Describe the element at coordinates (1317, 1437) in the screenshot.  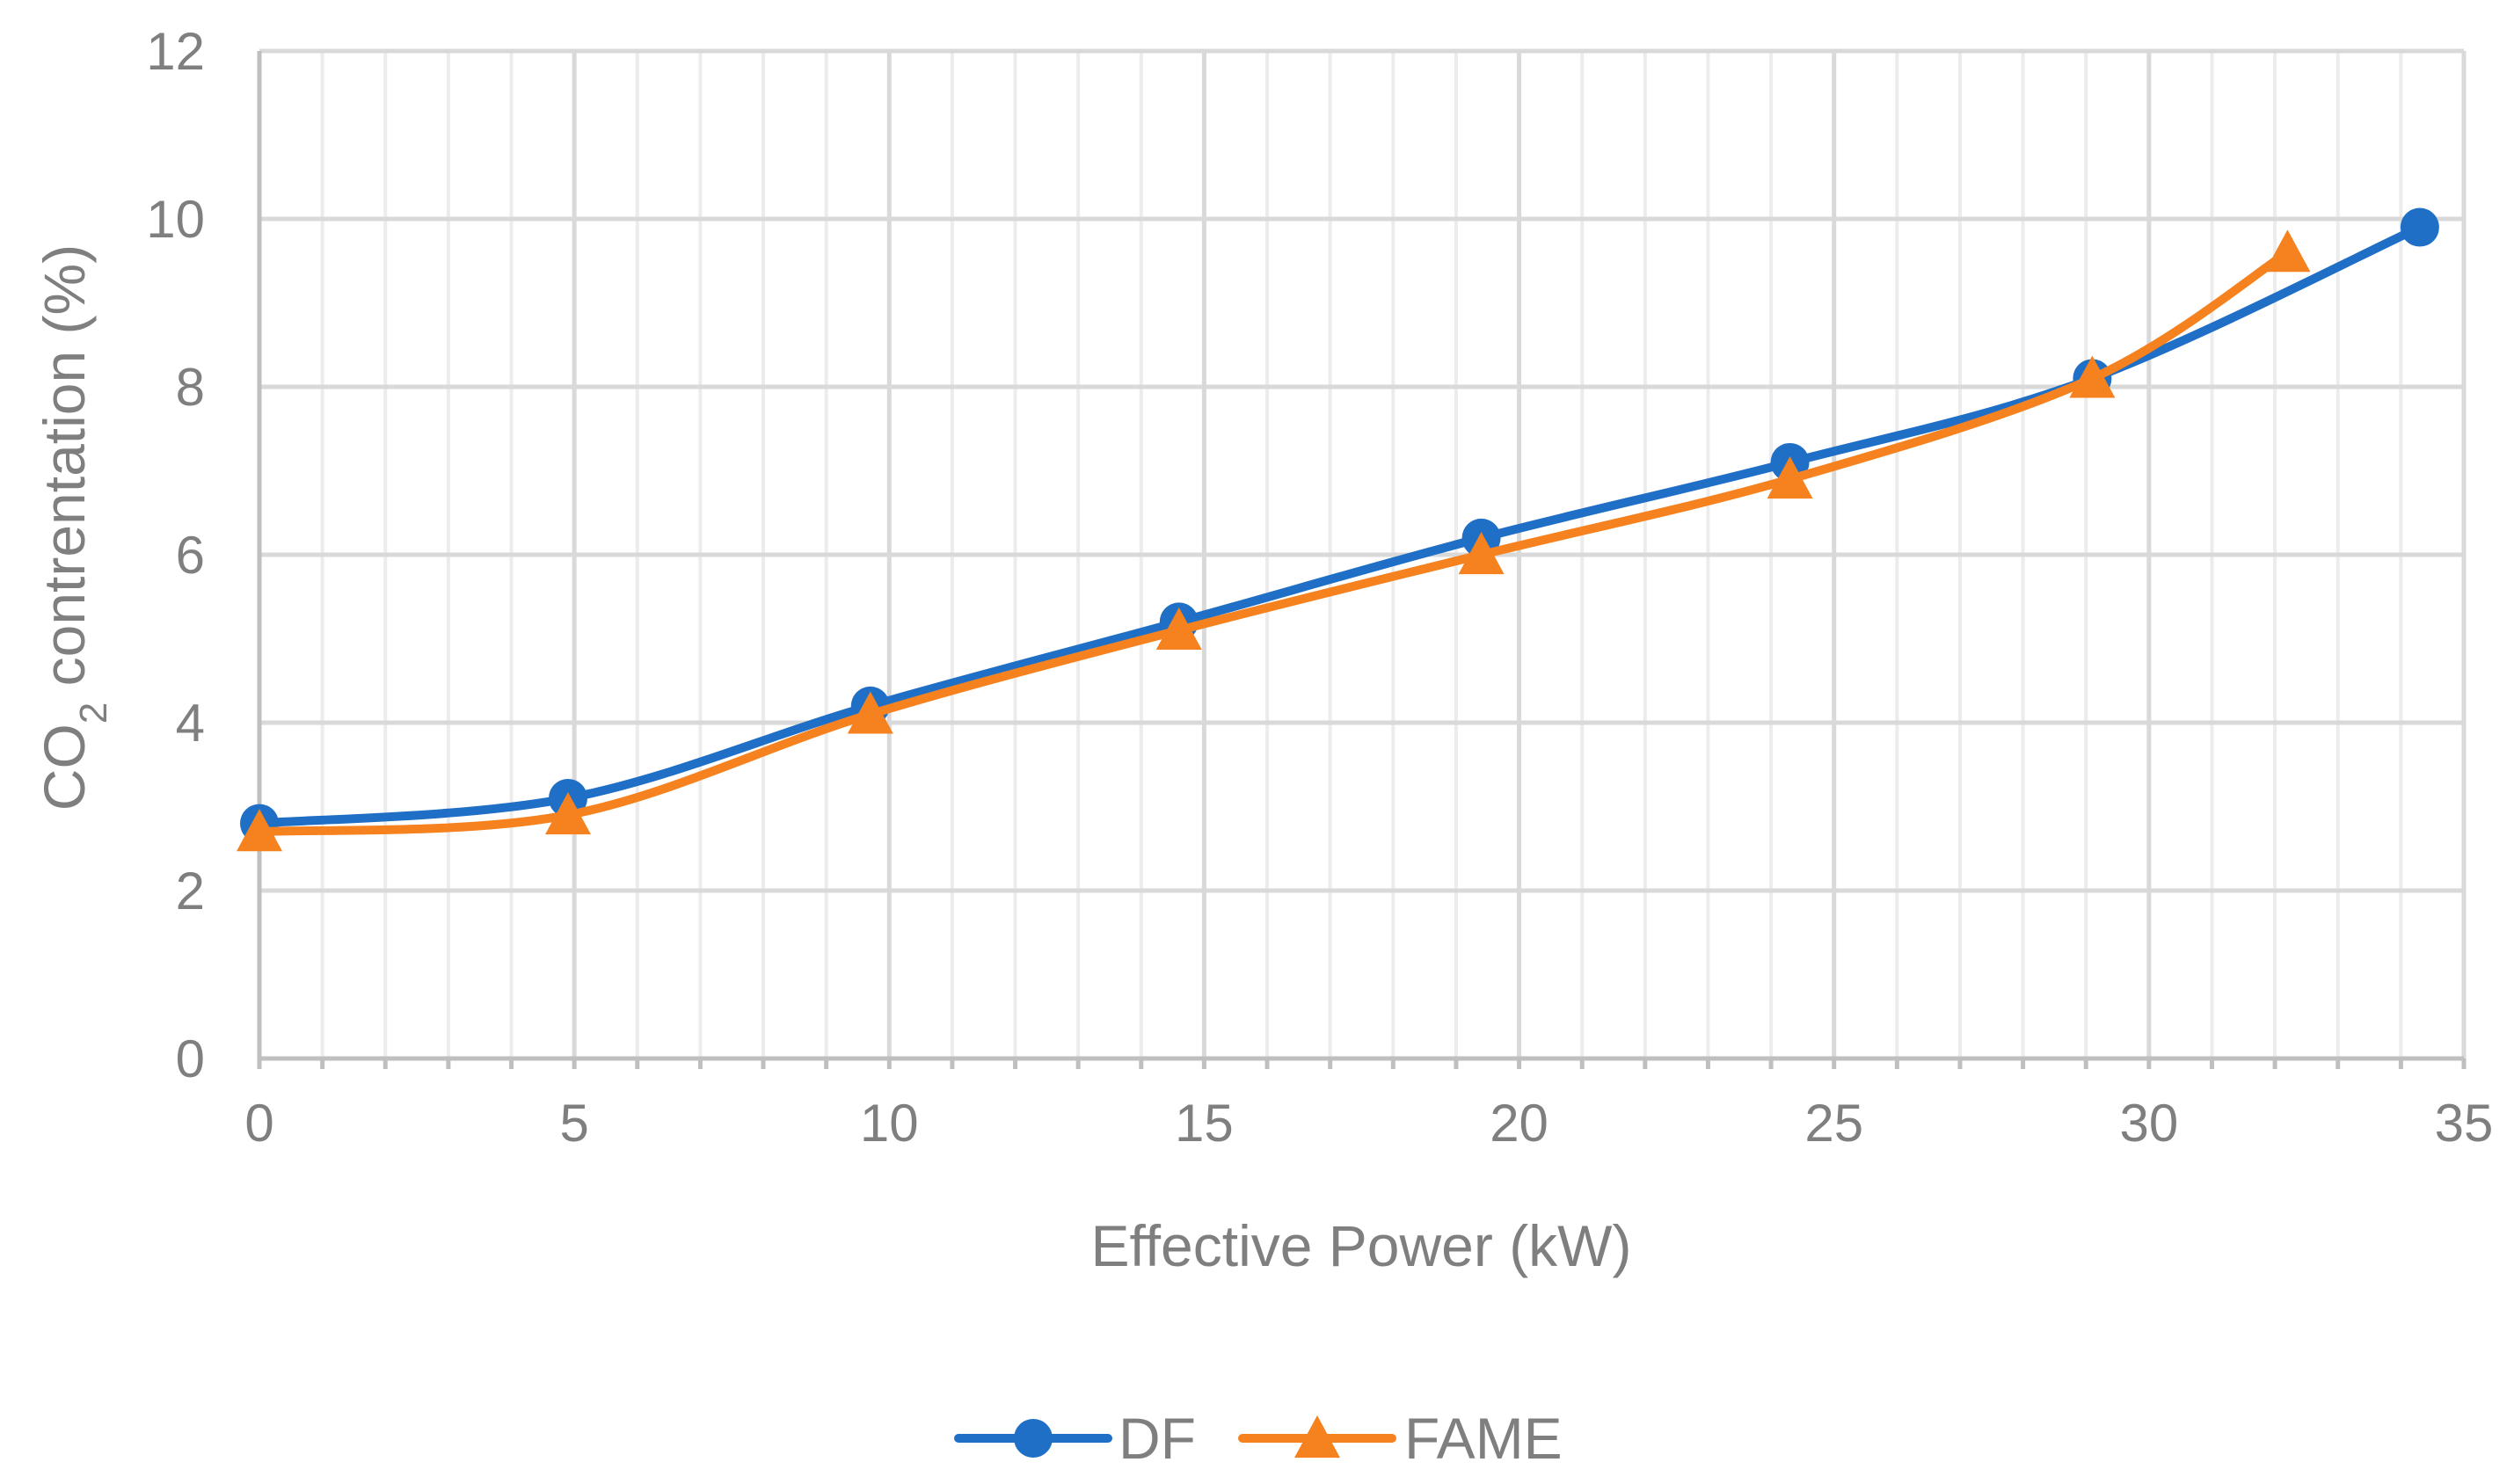
I see `legend-marker-fame` at that location.